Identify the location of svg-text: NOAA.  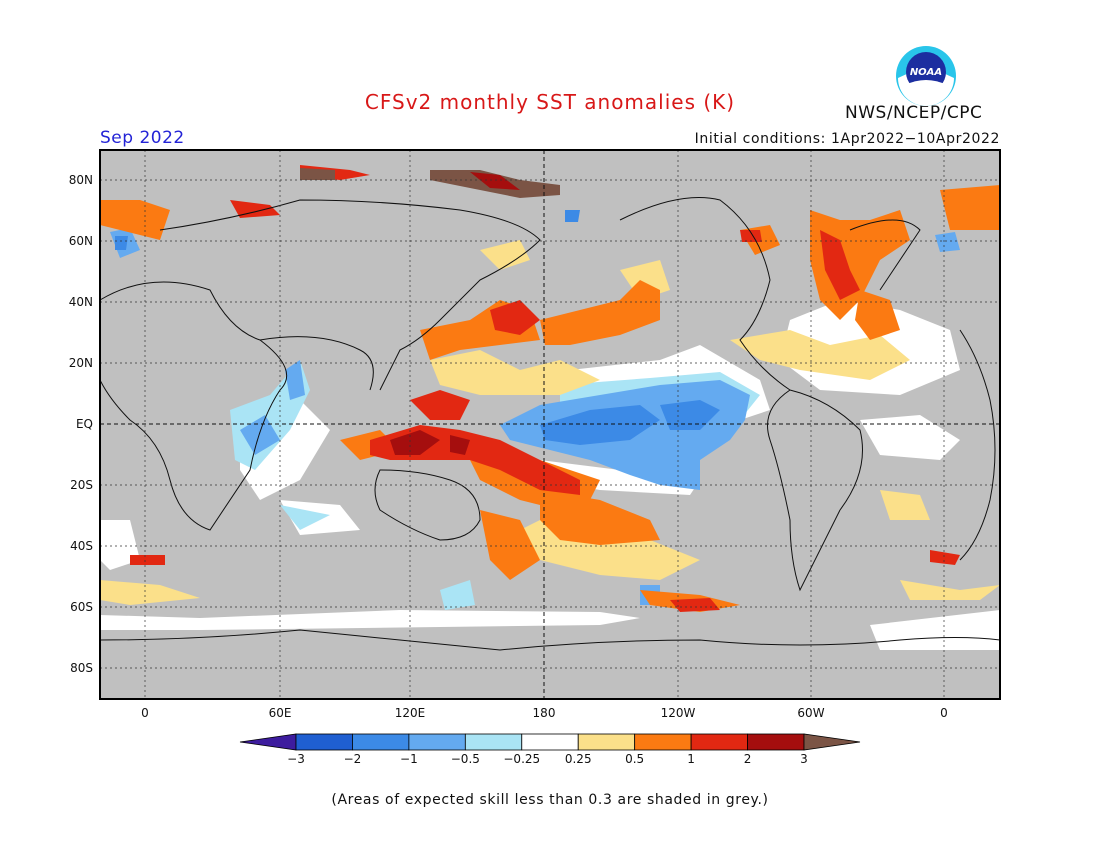
(926, 72).